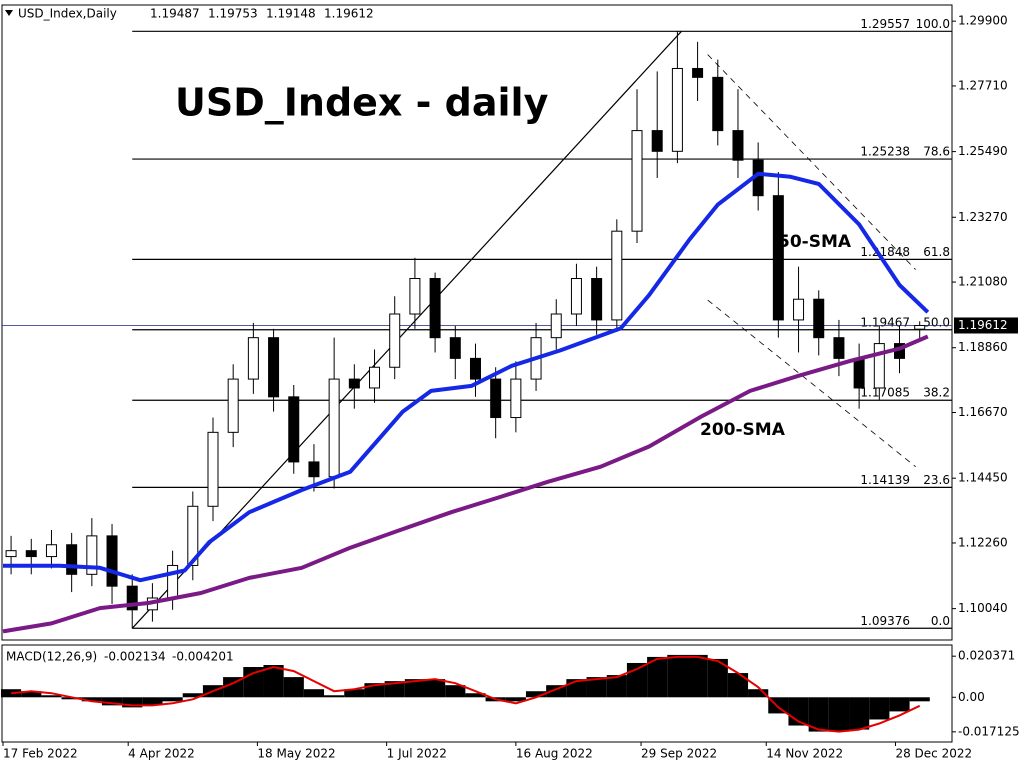 The width and height of the screenshot is (1024, 768). Describe the element at coordinates (203, 657) in the screenshot. I see `macd-header-value: -0.004201` at that location.